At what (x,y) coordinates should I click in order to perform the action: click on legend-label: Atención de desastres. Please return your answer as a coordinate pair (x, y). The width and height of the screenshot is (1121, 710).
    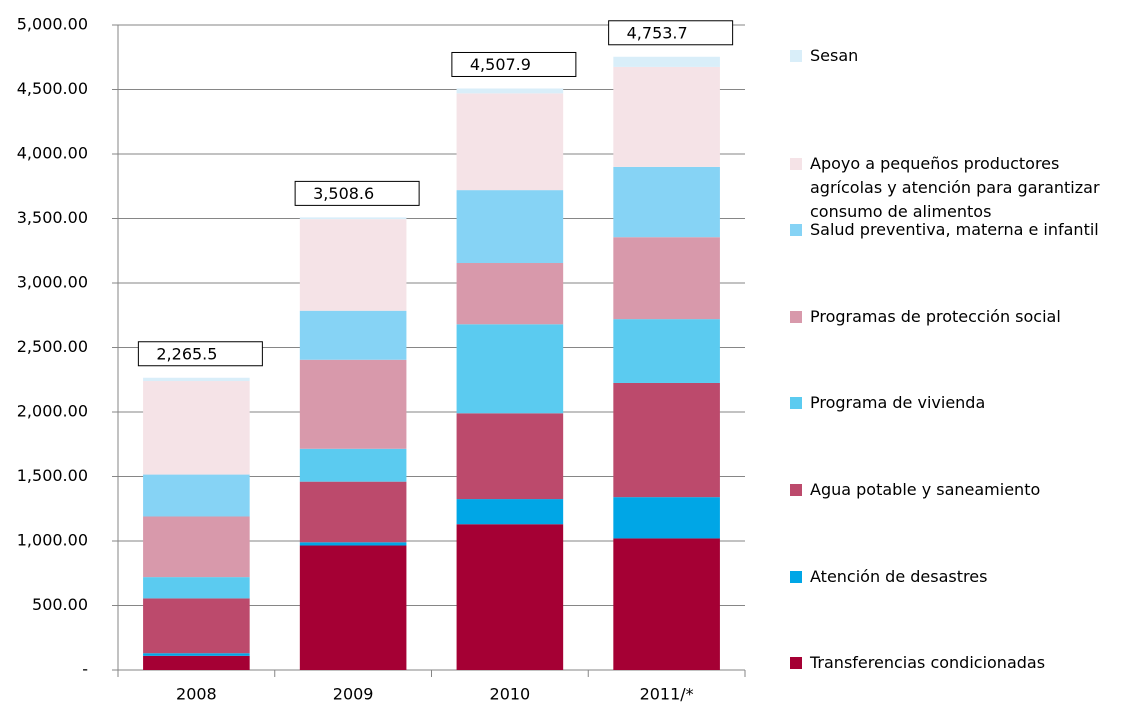
    Looking at the image, I should click on (899, 576).